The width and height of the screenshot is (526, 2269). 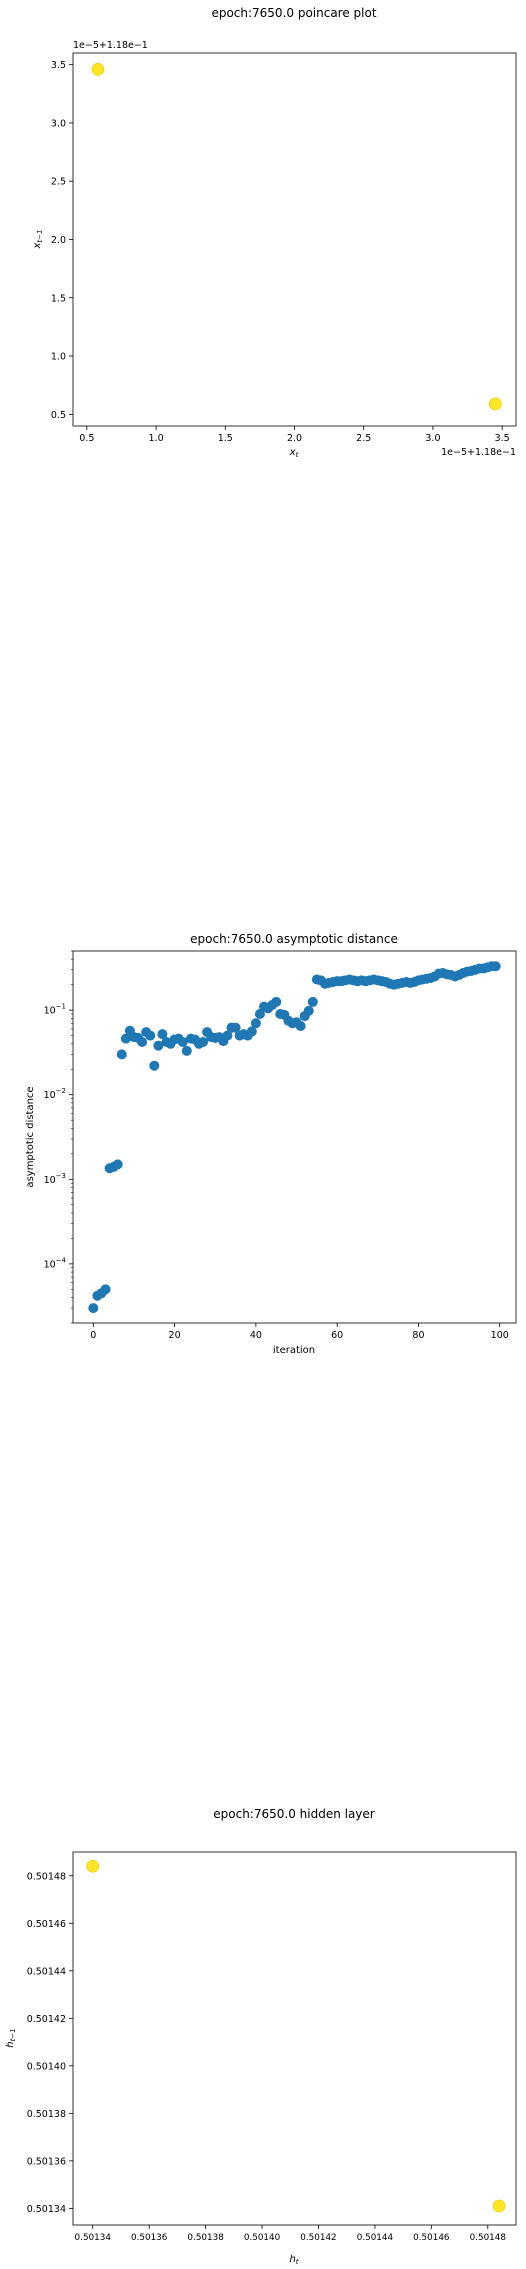 I want to click on poincare-y-ticks: 0.5 1.0 1.5 2.0 2.5 3.0 3.5, so click(x=62, y=240).